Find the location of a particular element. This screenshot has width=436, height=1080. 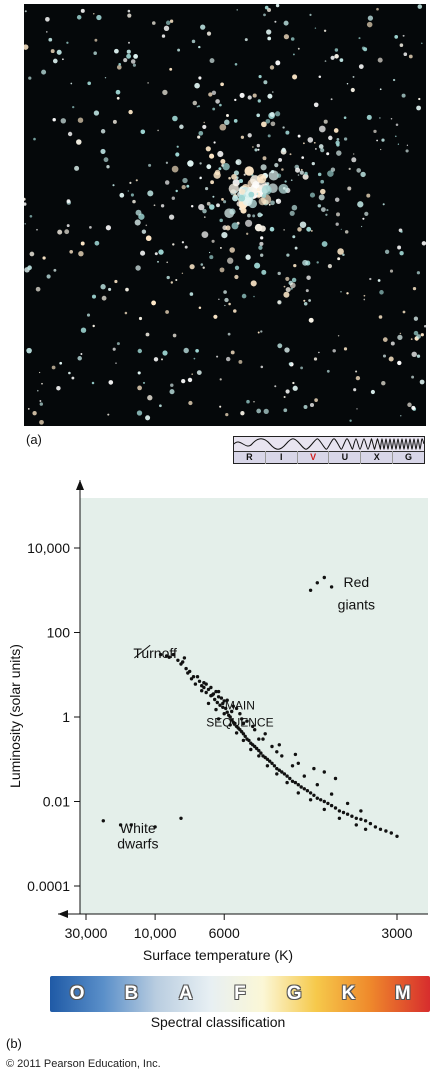

spectral-class-f: F is located at coordinates (240, 993).